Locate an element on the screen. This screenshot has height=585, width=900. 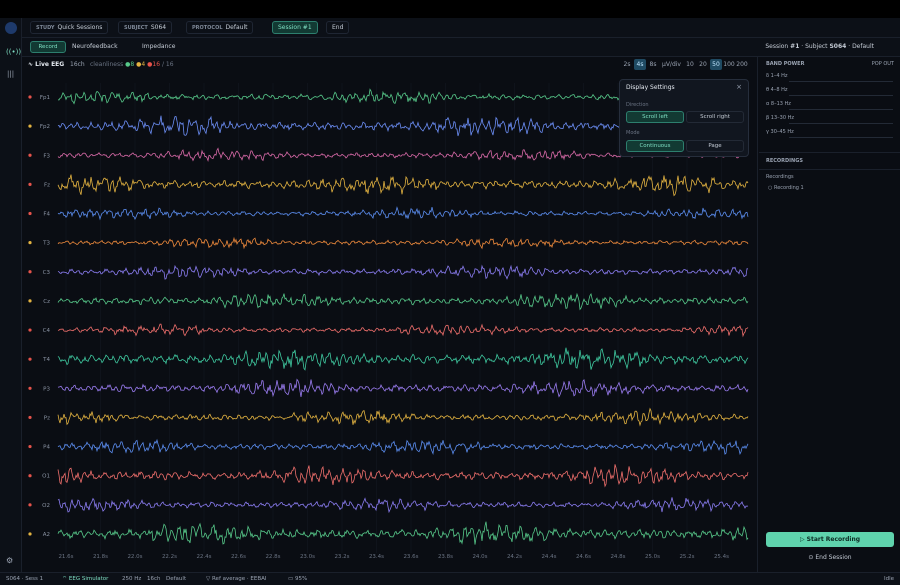
toggle: 200 is located at coordinates (742, 64).